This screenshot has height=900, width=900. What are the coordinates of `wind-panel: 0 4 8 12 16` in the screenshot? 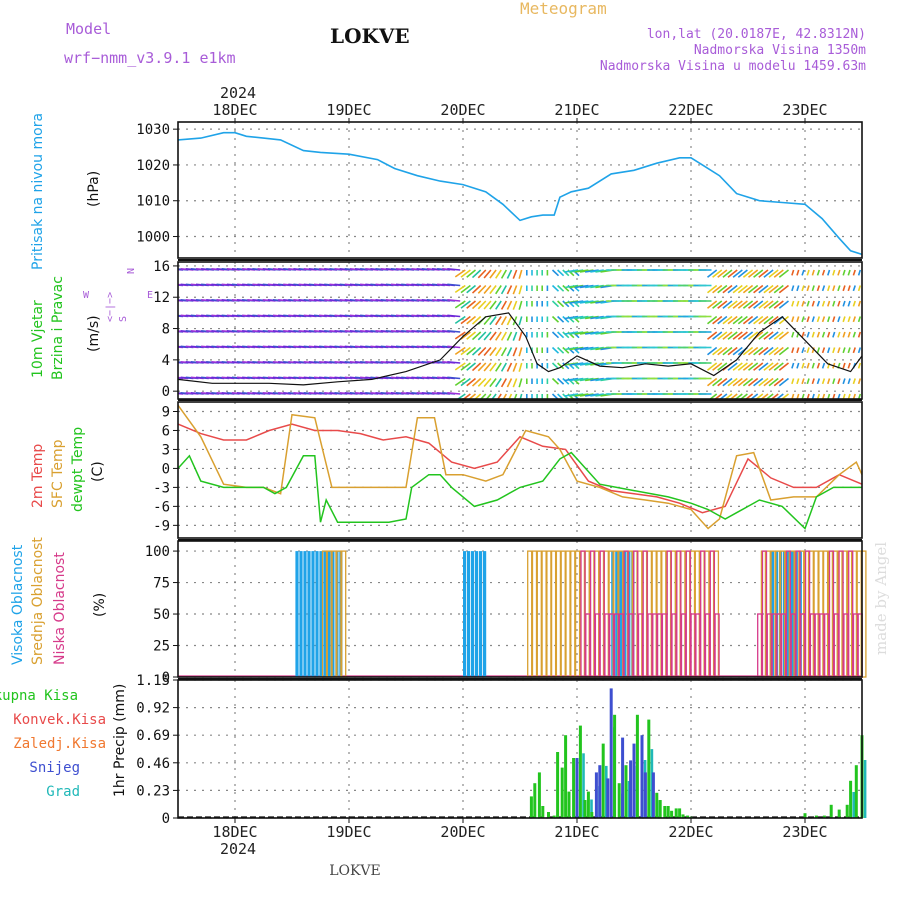 It's located at (508, 329).